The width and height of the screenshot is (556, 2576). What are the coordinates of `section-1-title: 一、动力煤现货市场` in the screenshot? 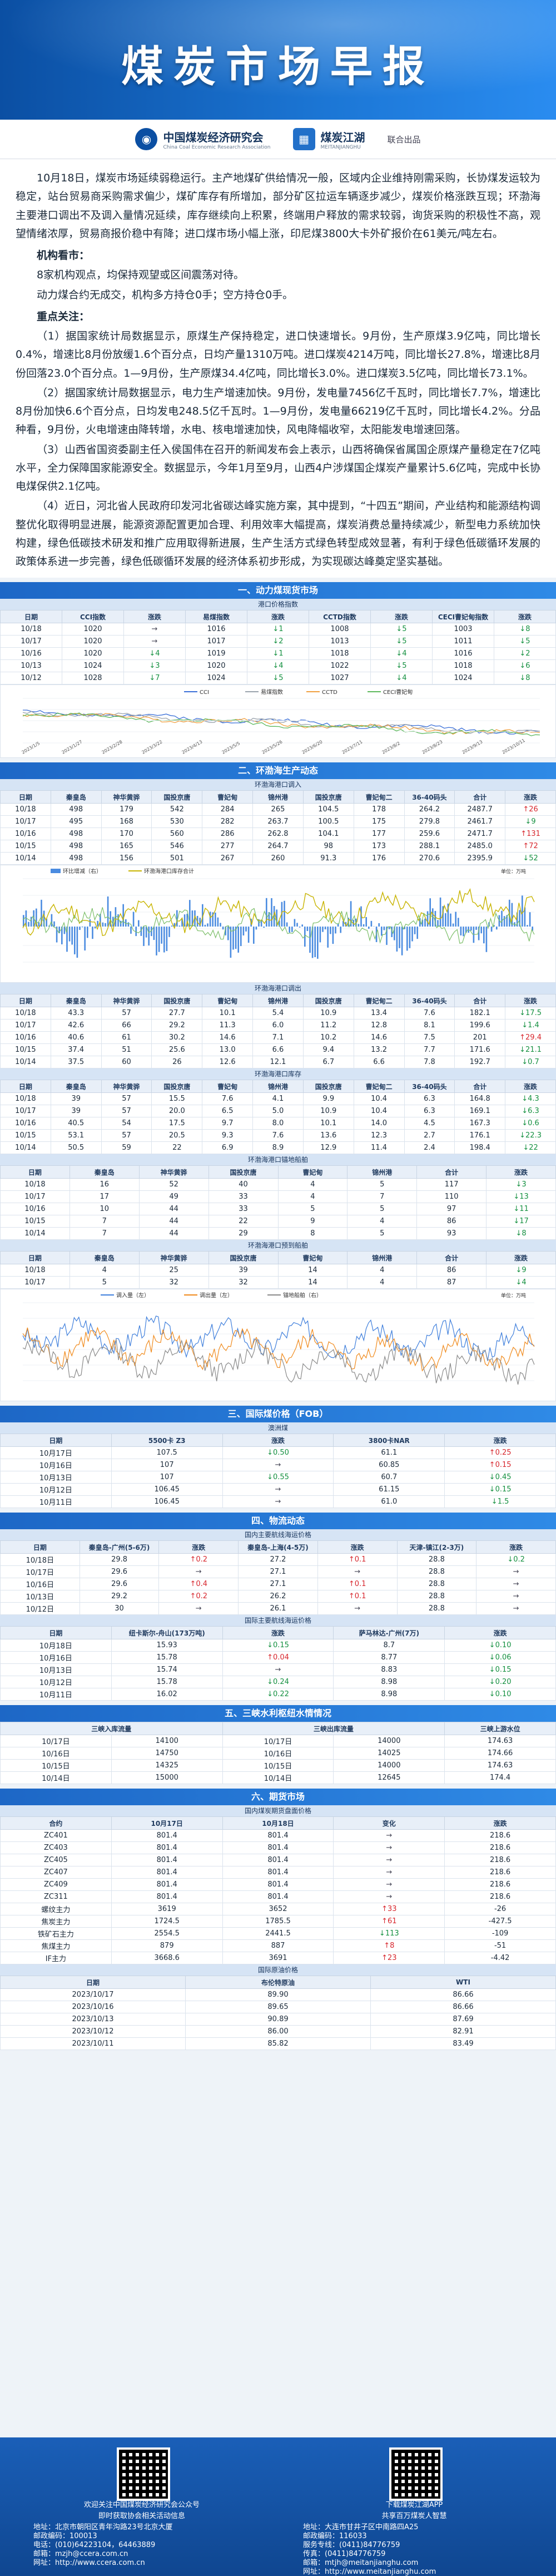 It's located at (278, 590).